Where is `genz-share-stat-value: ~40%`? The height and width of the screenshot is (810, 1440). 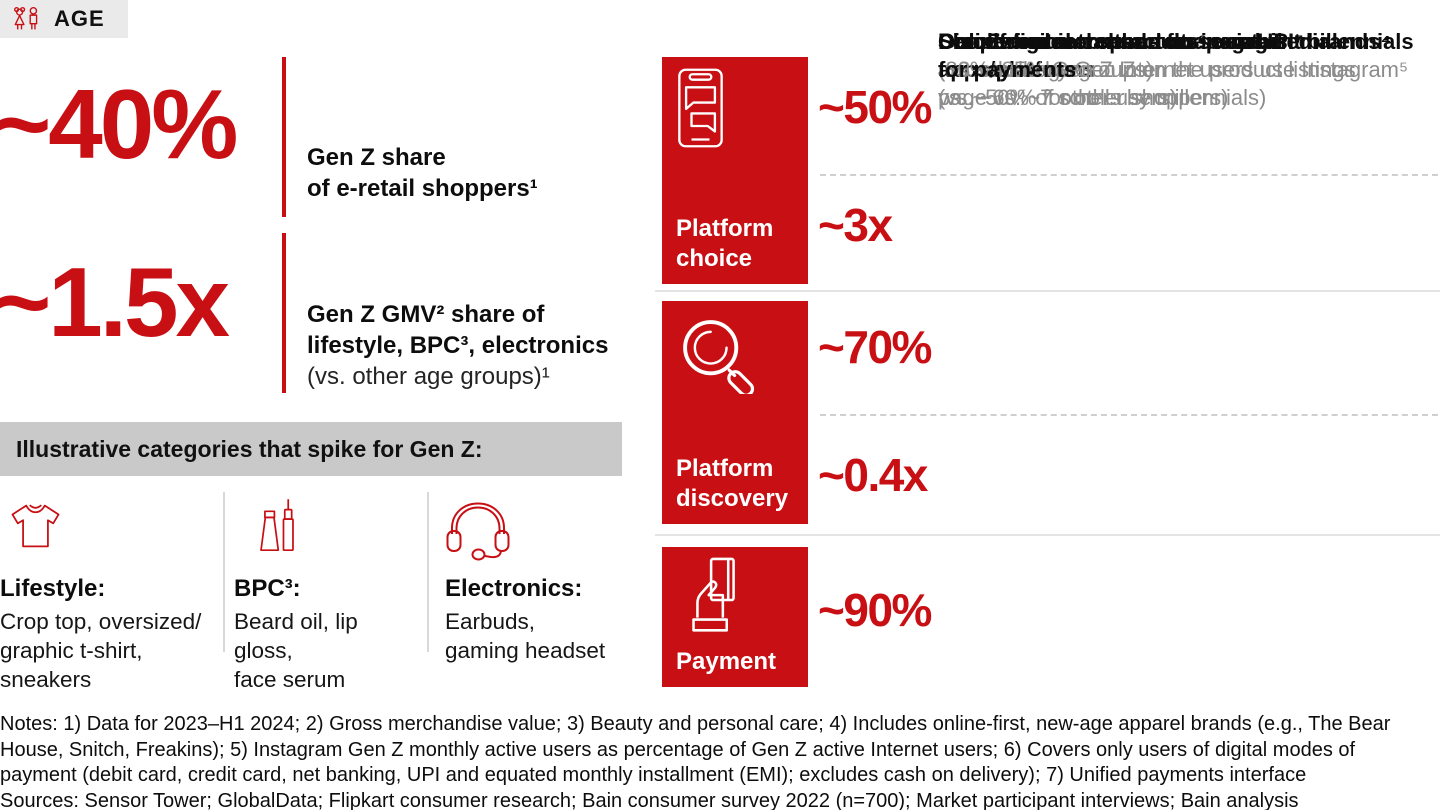
genz-share-stat-value: ~40% is located at coordinates (119, 124).